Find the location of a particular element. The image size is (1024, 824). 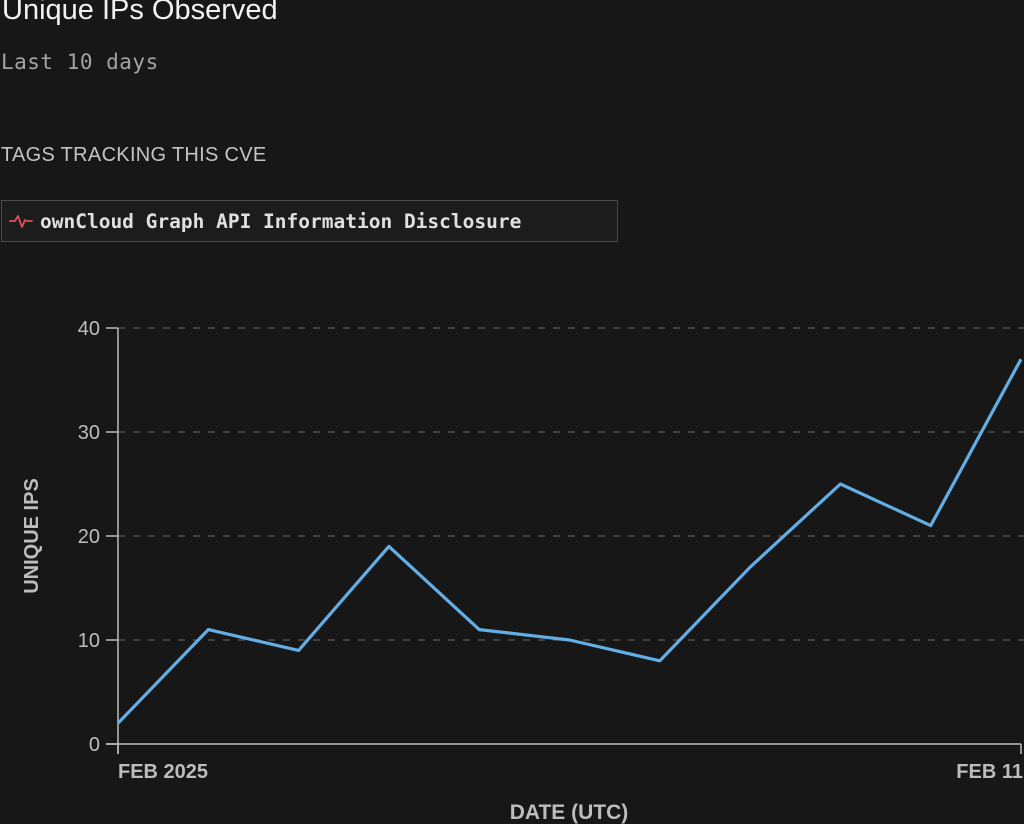

y-tick-label: 10 is located at coordinates (89, 641).